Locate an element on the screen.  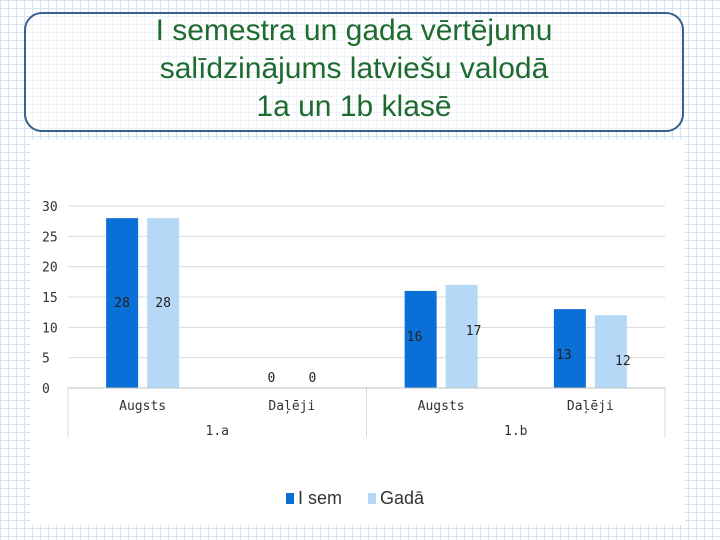
y-tick-label: 0 is located at coordinates (46, 389).